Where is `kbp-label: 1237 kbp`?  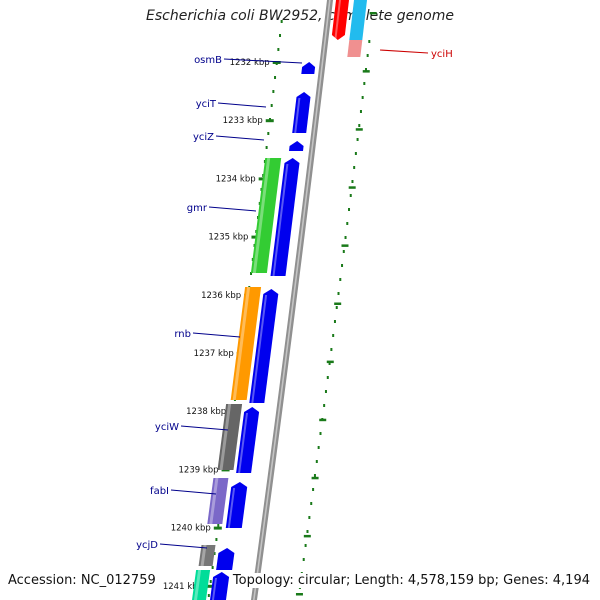
kbp-label: 1237 kbp is located at coordinates (214, 354).